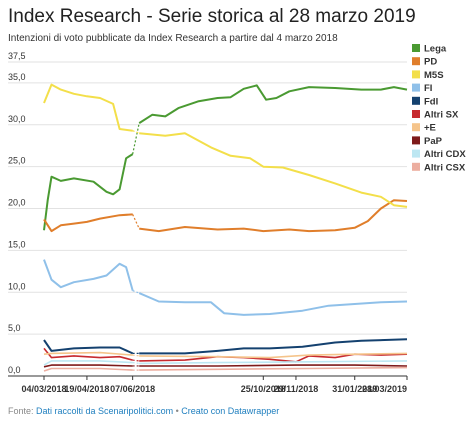  I want to click on legend-item: FdI, so click(425, 101).